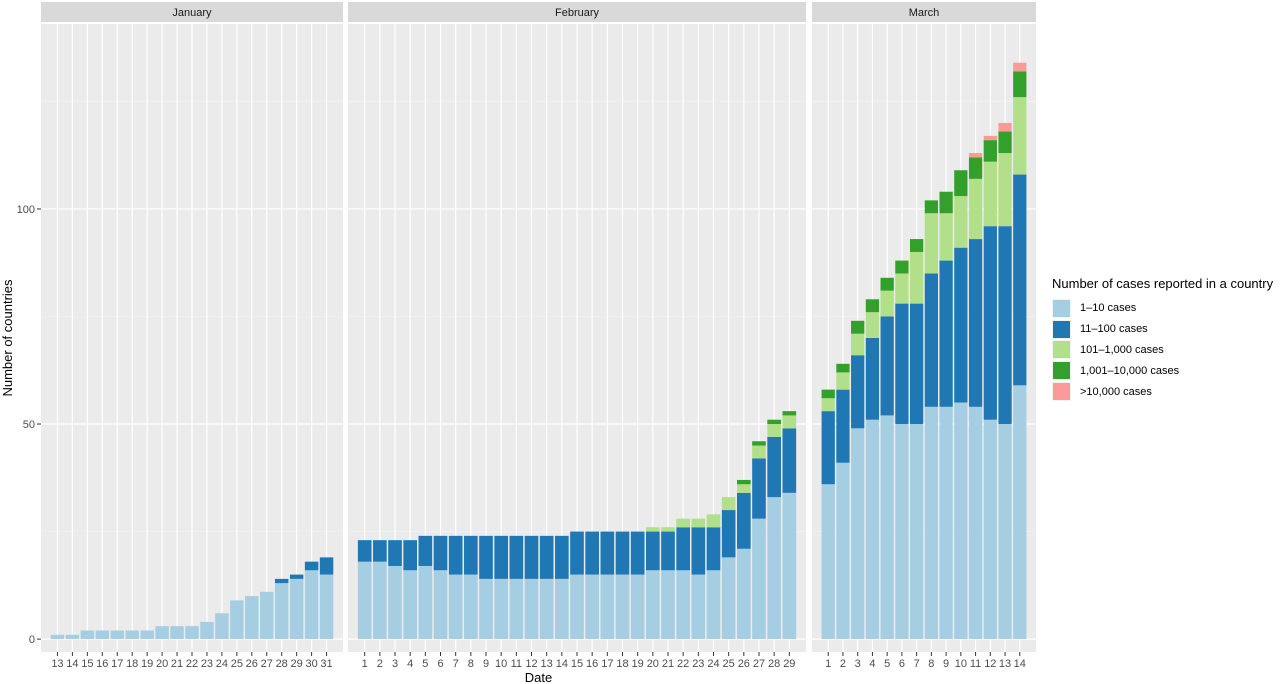  Describe the element at coordinates (729, 664) in the screenshot. I see `x-tick-label: 25` at that location.